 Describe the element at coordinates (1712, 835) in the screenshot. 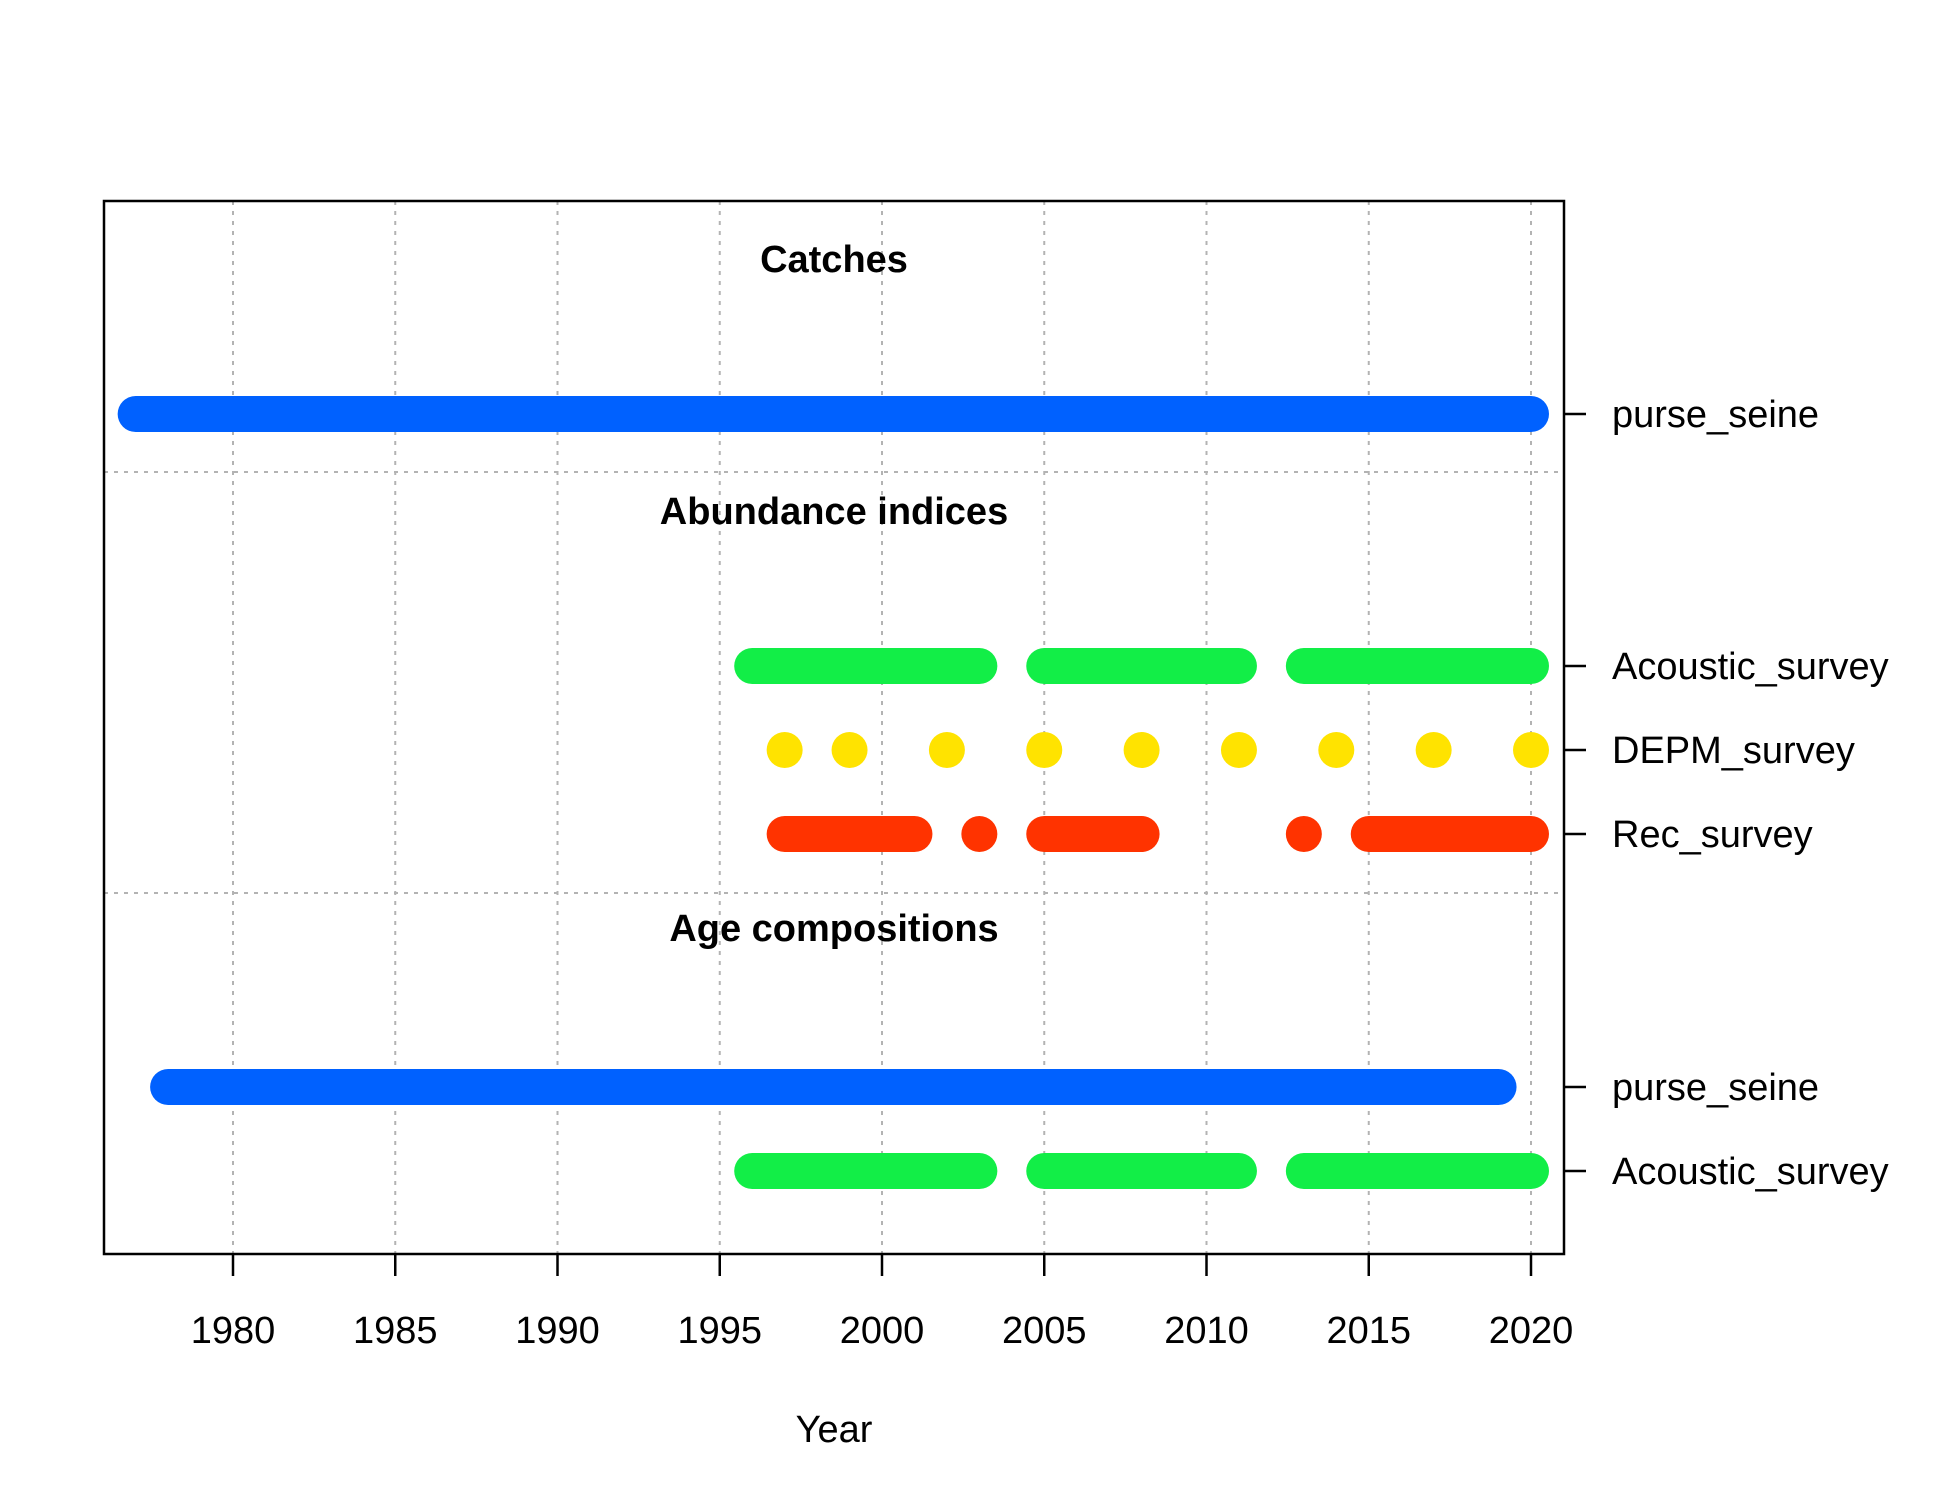

I see `y-tick-label-4: Rec_survey` at that location.